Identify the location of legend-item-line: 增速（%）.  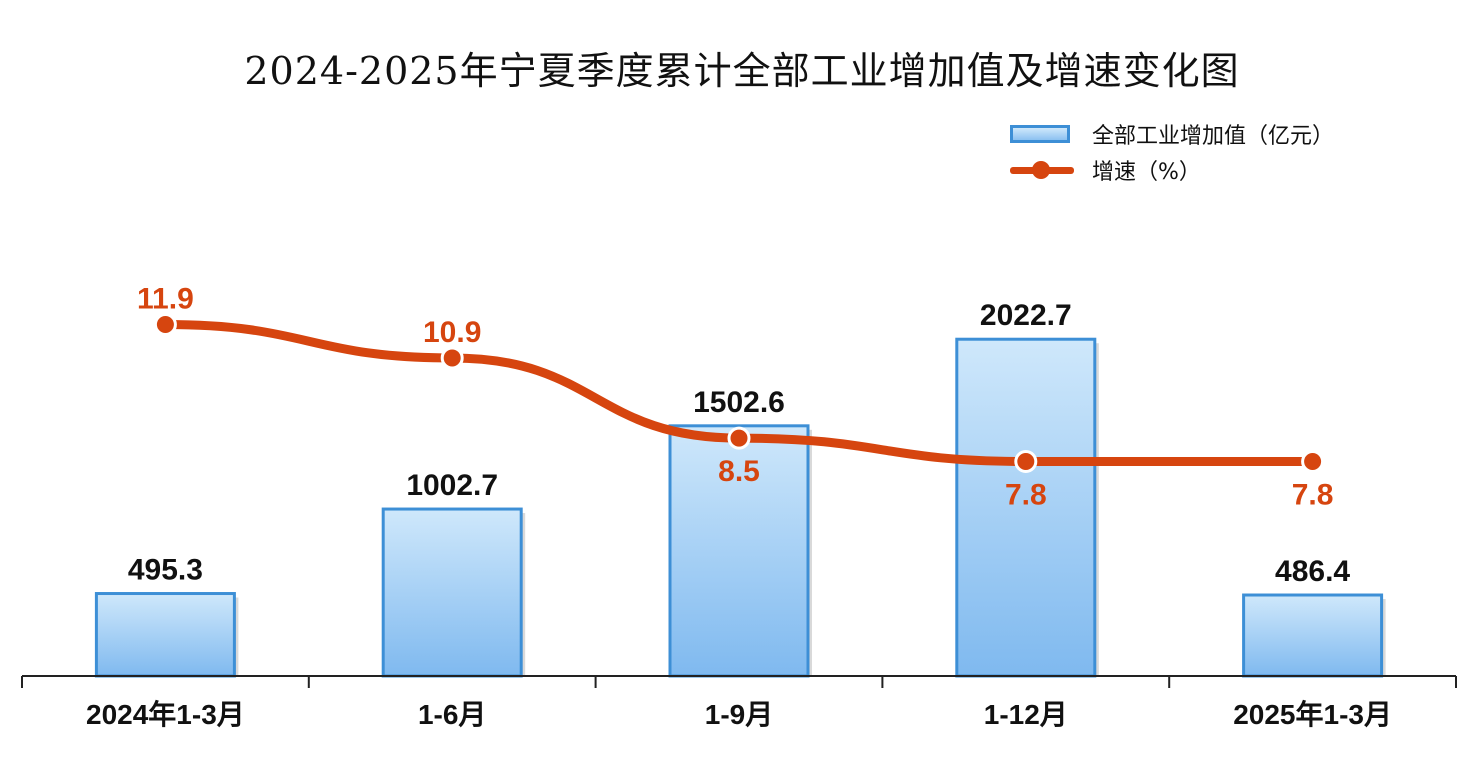
(1172, 170).